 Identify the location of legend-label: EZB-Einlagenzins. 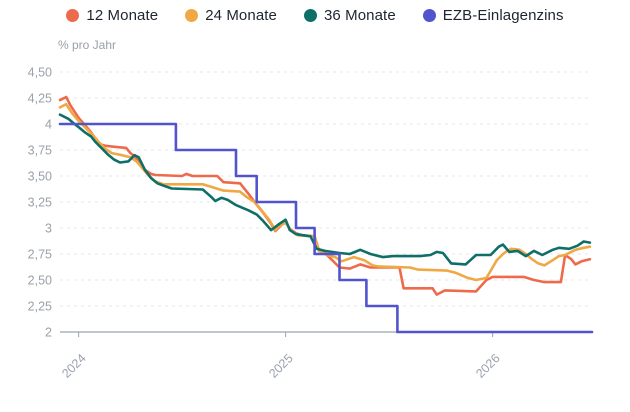
(503, 15).